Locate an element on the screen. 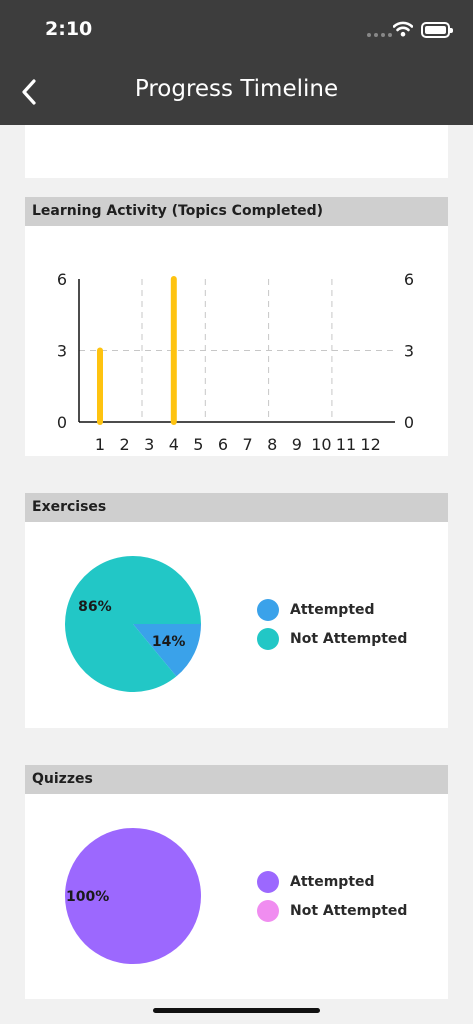  wifi-icon is located at coordinates (403, 29).